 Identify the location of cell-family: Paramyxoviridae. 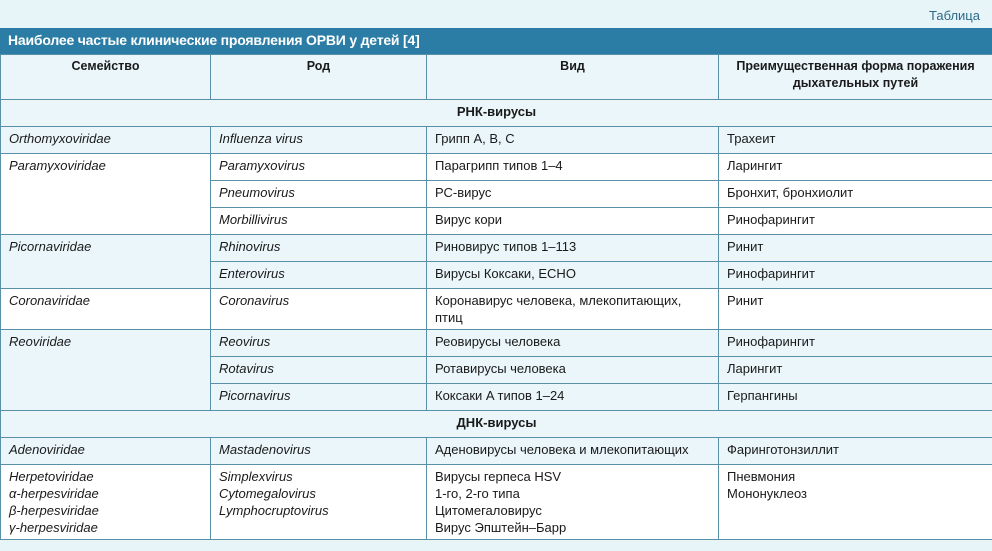
(105, 194).